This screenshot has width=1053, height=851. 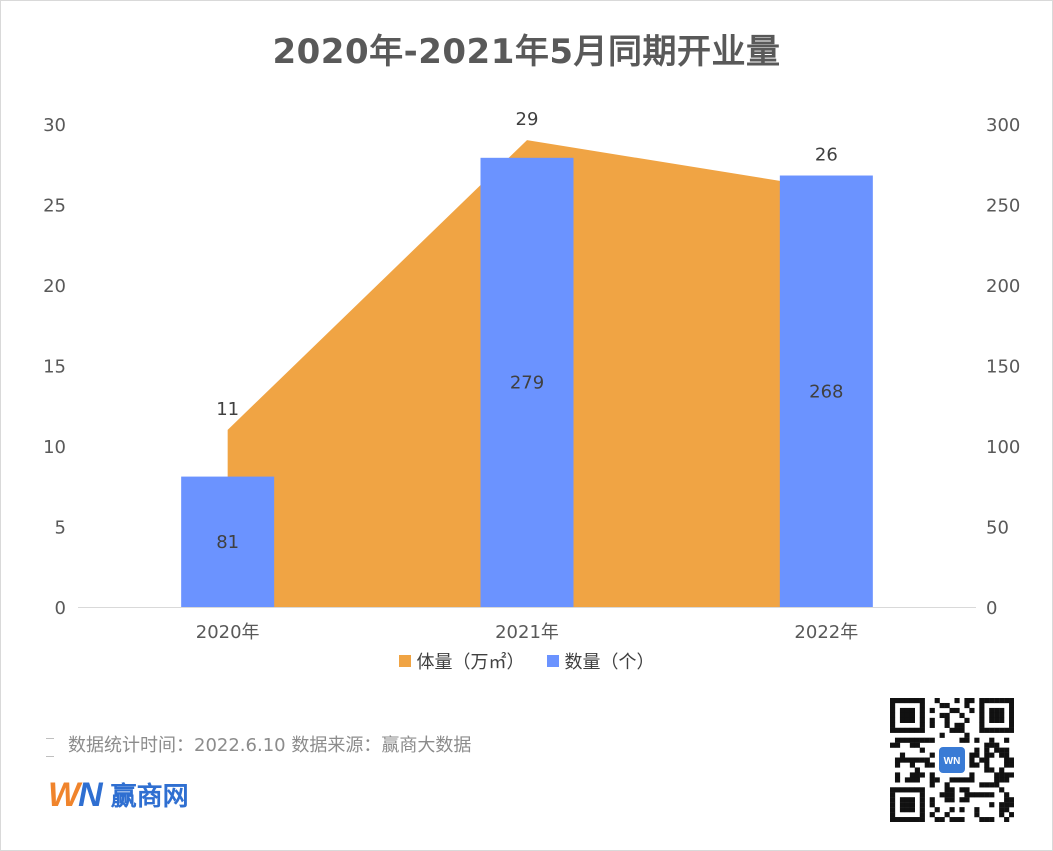 What do you see at coordinates (54, 286) in the screenshot?
I see `y-left-tick-label: 20` at bounding box center [54, 286].